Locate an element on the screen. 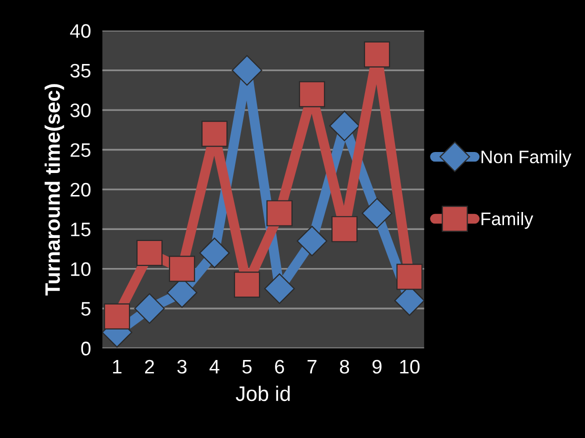  y-tick-label: 20 is located at coordinates (80, 189).